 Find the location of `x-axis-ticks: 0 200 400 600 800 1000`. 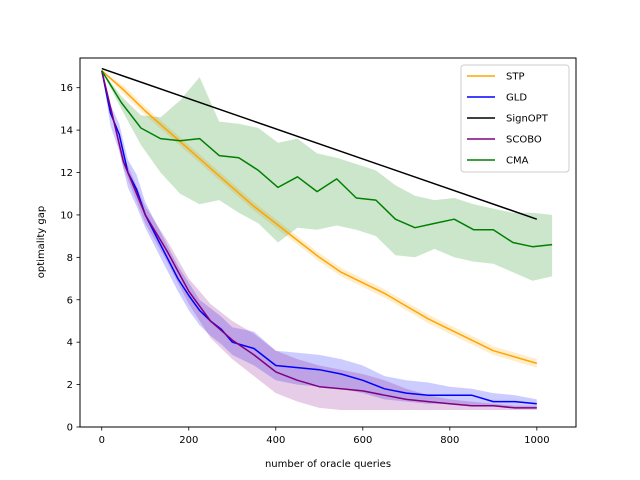

x-axis-ticks: 0 200 400 600 800 1000 is located at coordinates (324, 436).